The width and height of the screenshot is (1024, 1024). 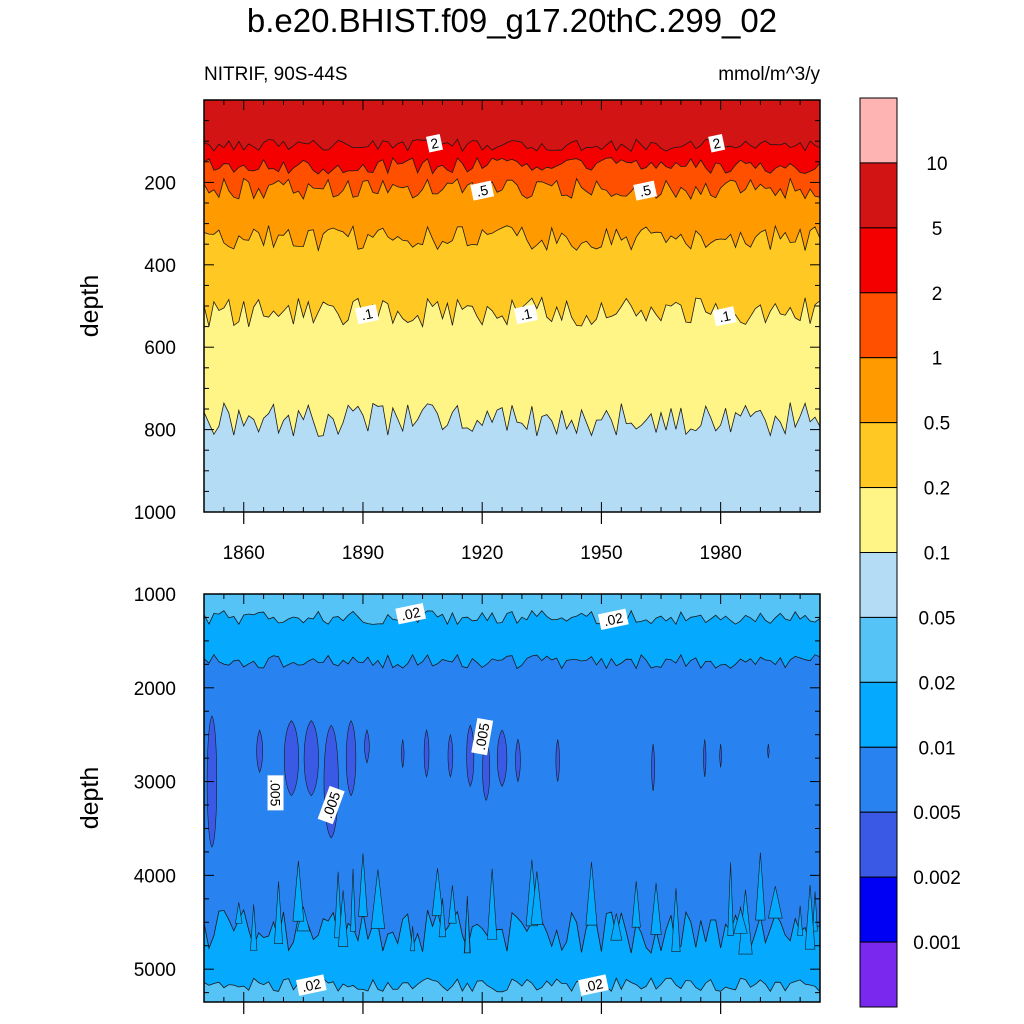 I want to click on contour-label: .1, so click(x=367, y=314).